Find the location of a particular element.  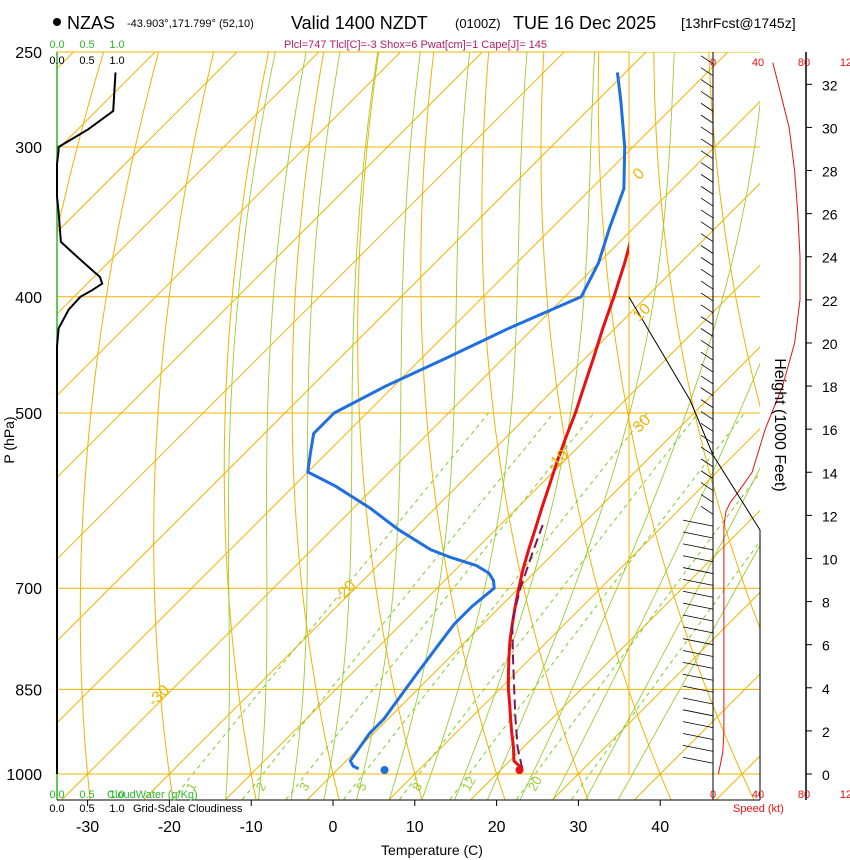

x-tick-label: -20 is located at coordinates (169, 827).